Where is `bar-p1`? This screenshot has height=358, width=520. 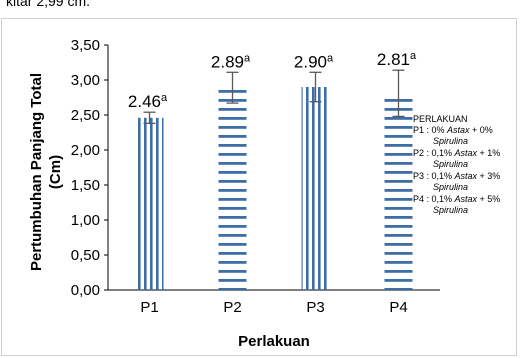
bar-p1 is located at coordinates (149, 203).